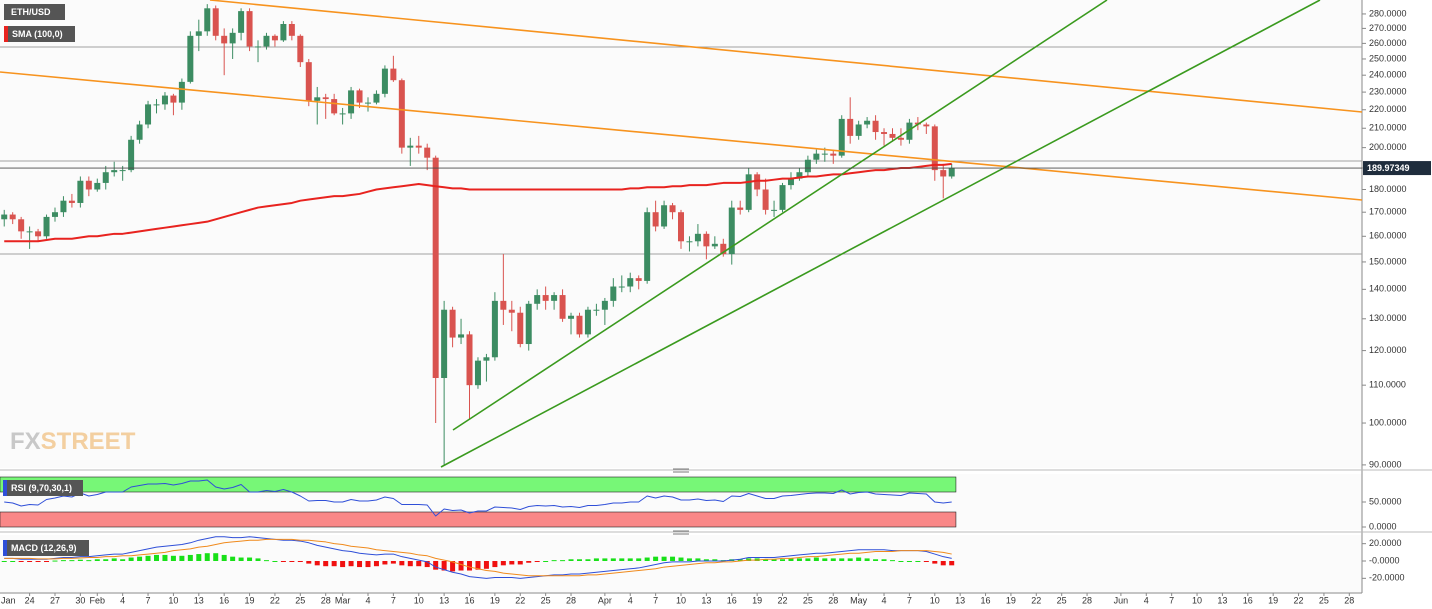 The height and width of the screenshot is (609, 1432). Describe the element at coordinates (859, 600) in the screenshot. I see `x-tick-label: May` at that location.